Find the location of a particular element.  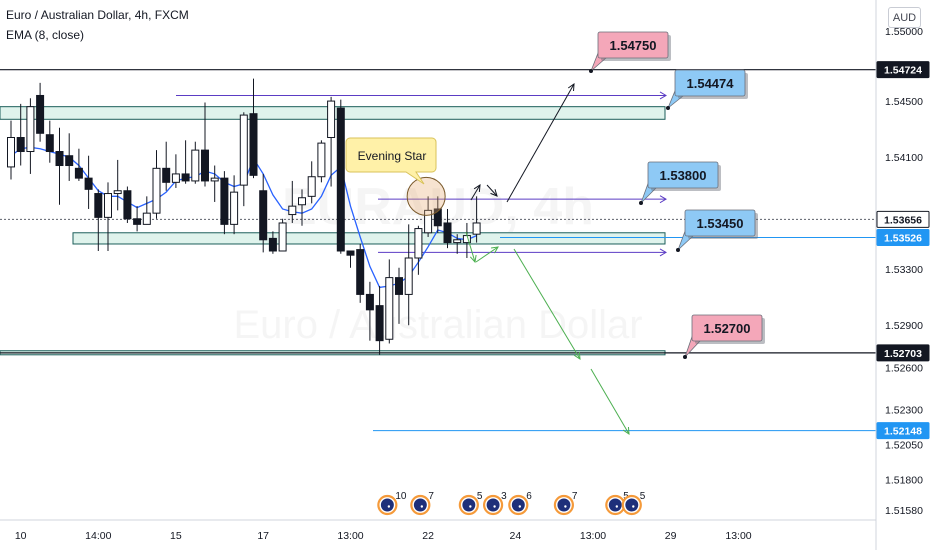

up-arrow-short-head is located at coordinates (477, 188).